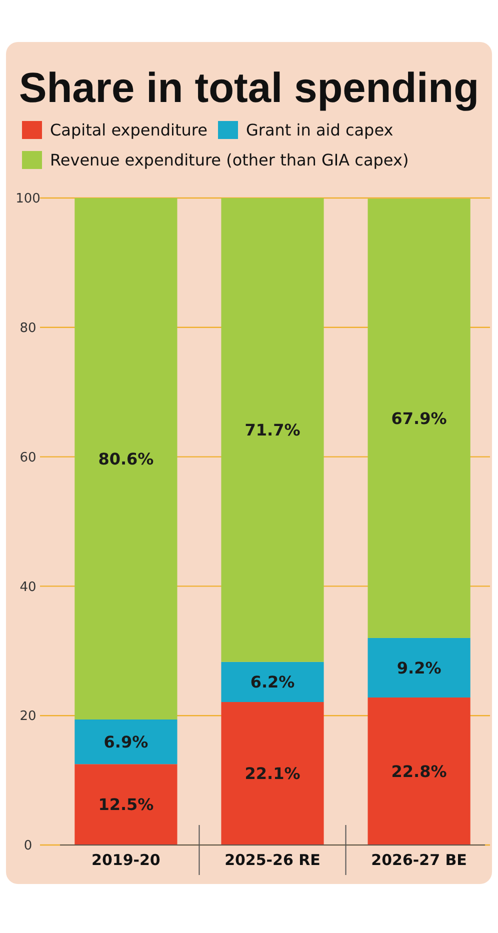 The image size is (498, 933). Describe the element at coordinates (129, 130) in the screenshot. I see `legend-label: Capital expenditure` at that location.